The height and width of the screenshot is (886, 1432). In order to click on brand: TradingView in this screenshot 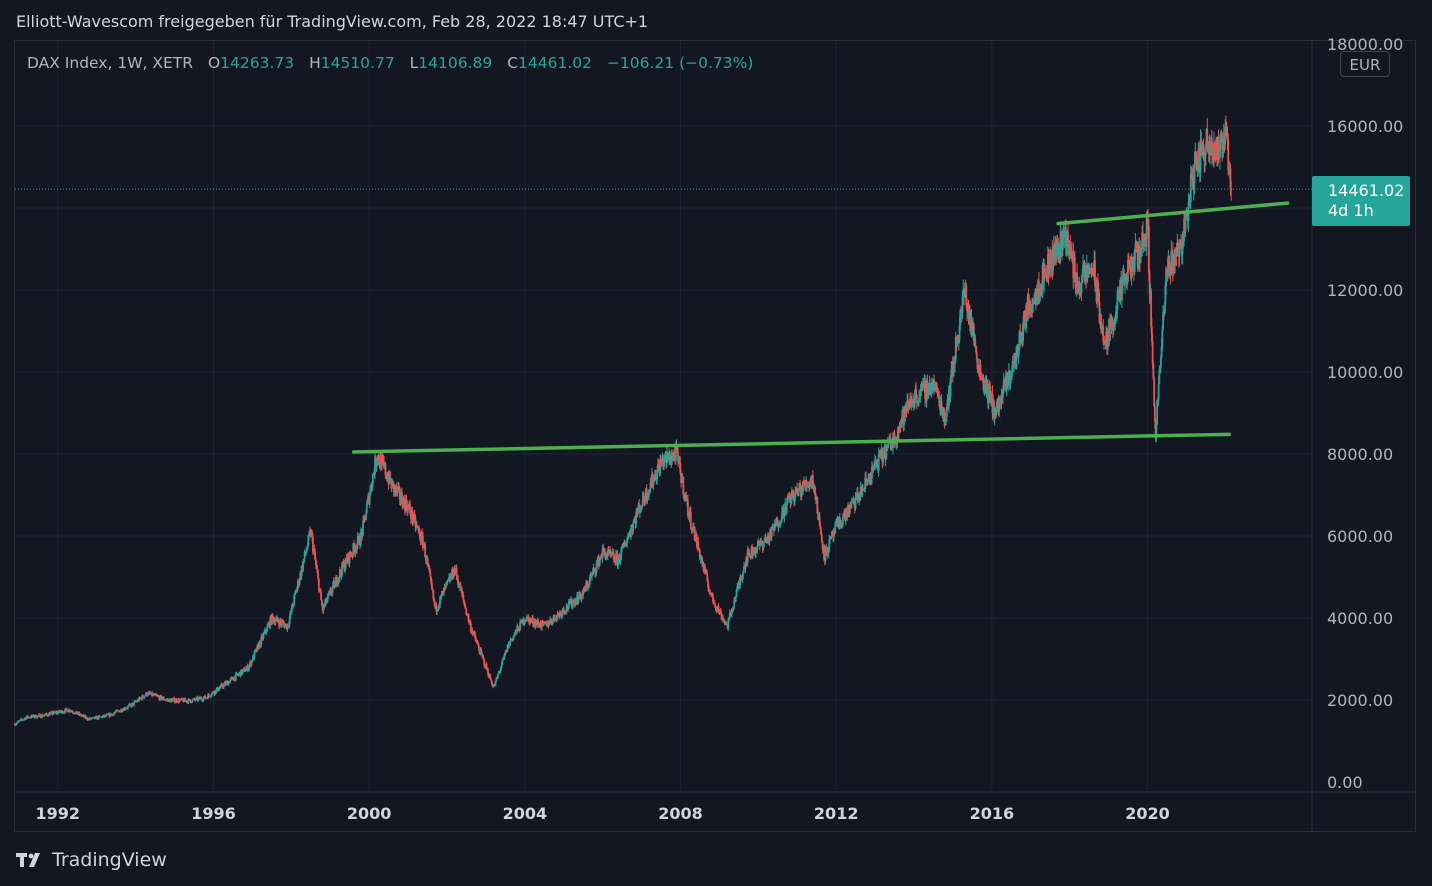, I will do `click(91, 860)`.